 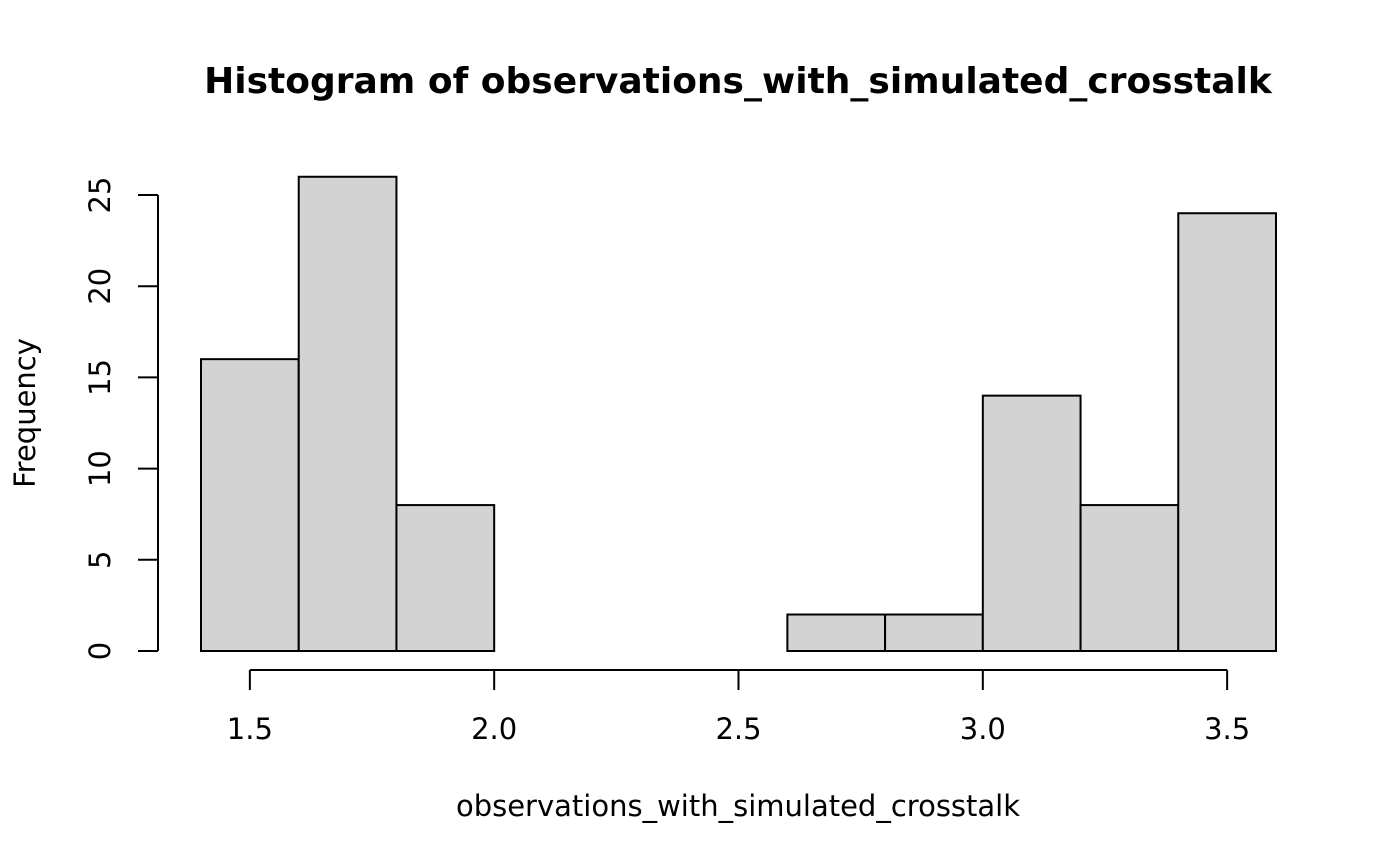 What do you see at coordinates (250, 729) in the screenshot?
I see `x-tick-label: 1.5` at bounding box center [250, 729].